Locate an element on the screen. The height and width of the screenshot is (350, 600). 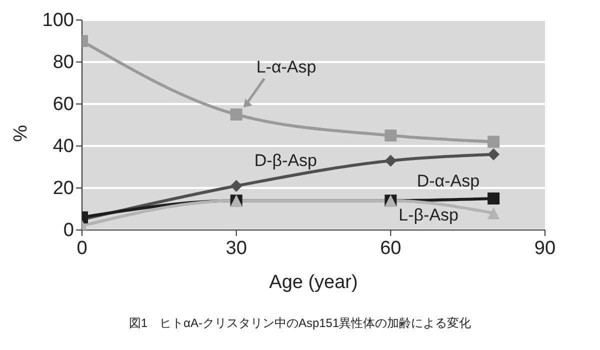
x-tick-label: 30 is located at coordinates (236, 248).